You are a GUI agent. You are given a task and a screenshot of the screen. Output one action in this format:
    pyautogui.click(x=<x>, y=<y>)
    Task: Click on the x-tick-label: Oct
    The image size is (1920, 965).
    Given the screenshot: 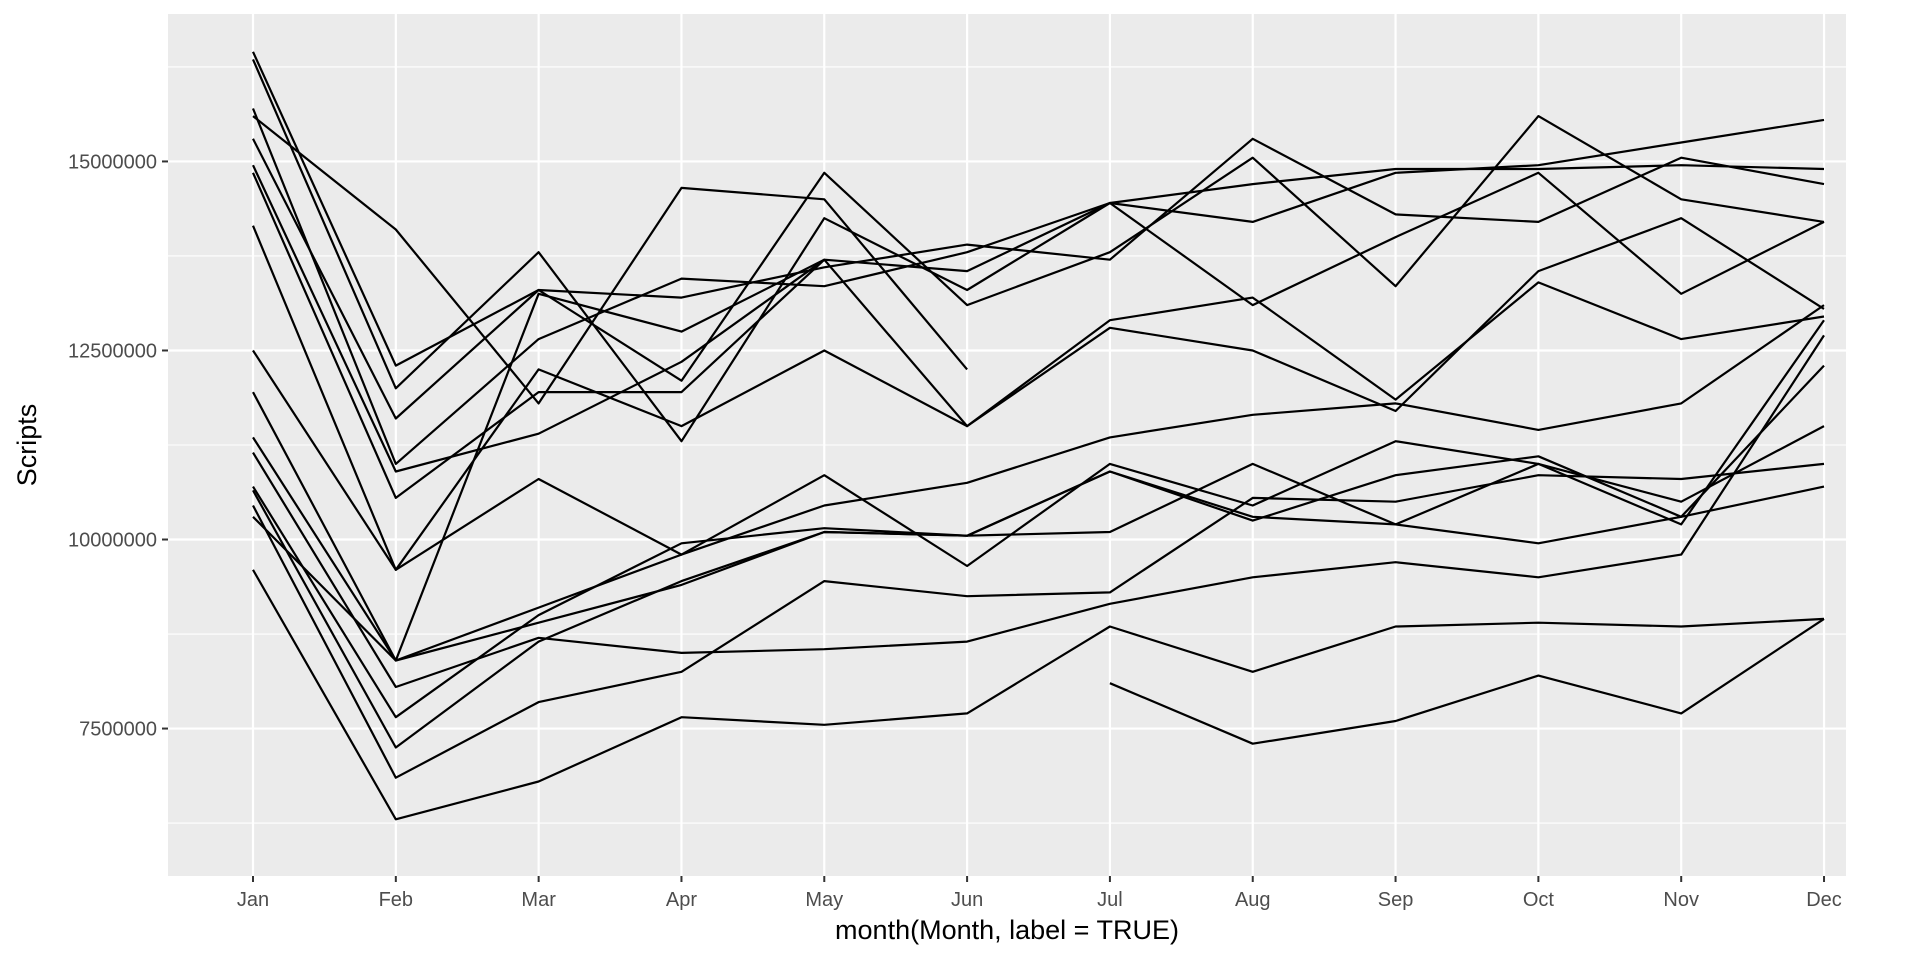 What is the action you would take?
    pyautogui.click(x=1539, y=900)
    